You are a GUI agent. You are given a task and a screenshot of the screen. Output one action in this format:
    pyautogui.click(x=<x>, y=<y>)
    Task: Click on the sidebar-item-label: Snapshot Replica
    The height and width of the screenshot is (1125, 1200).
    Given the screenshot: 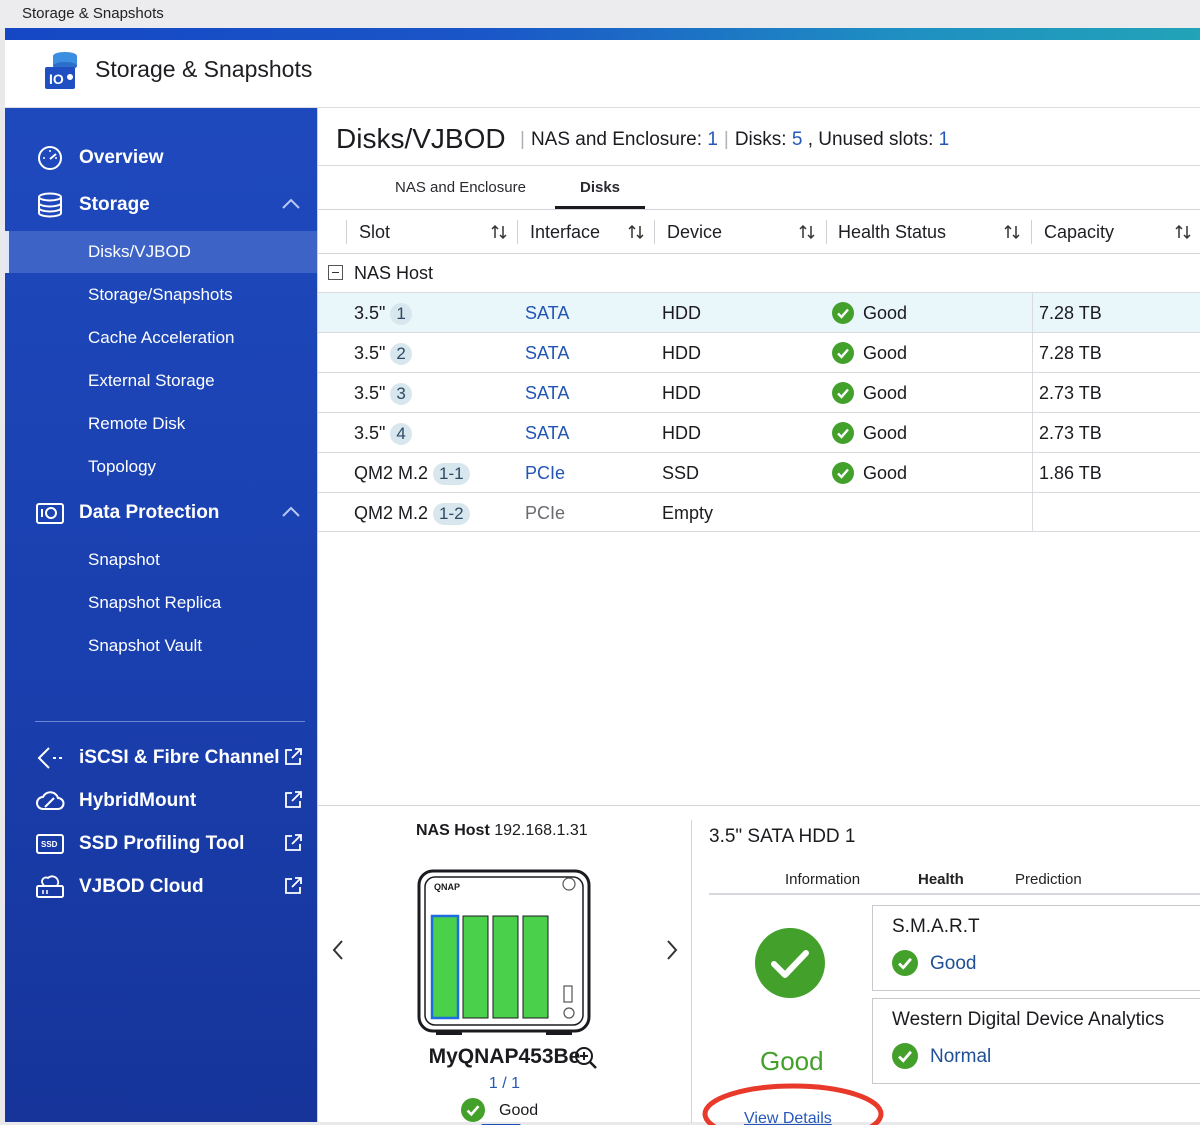 What is the action you would take?
    pyautogui.click(x=155, y=602)
    